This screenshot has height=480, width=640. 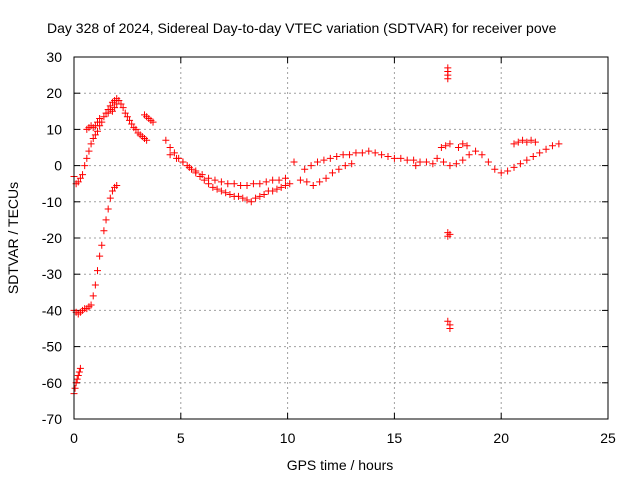 I want to click on y-tick-label: -30, so click(x=52, y=274).